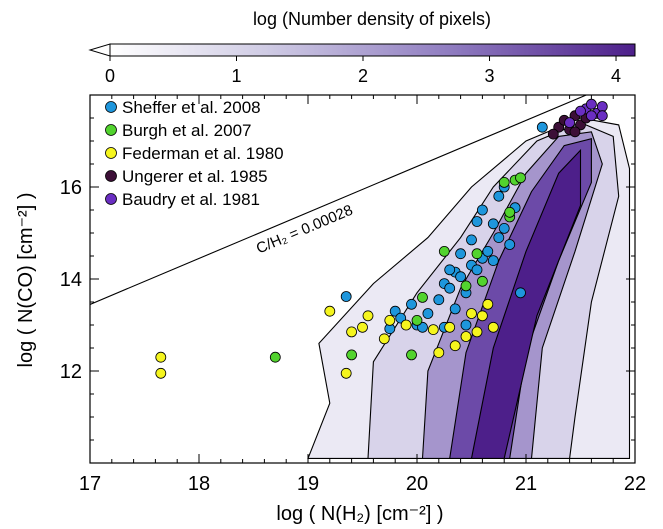 The height and width of the screenshot is (529, 663). Describe the element at coordinates (372, 19) in the screenshot. I see `colorbar-label: log (Number density of pixels)` at that location.